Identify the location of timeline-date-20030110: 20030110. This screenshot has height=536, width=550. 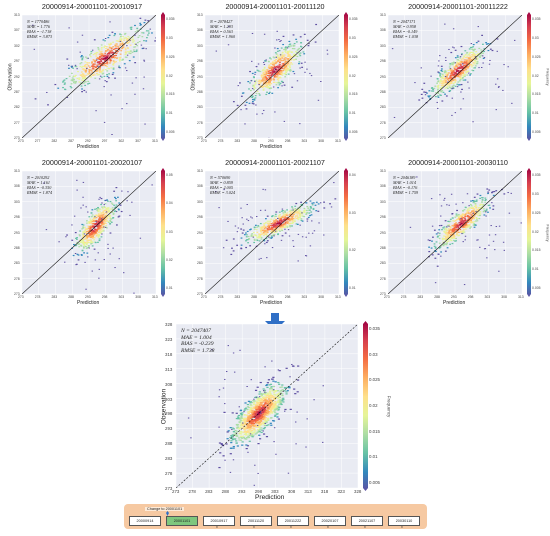
(404, 521).